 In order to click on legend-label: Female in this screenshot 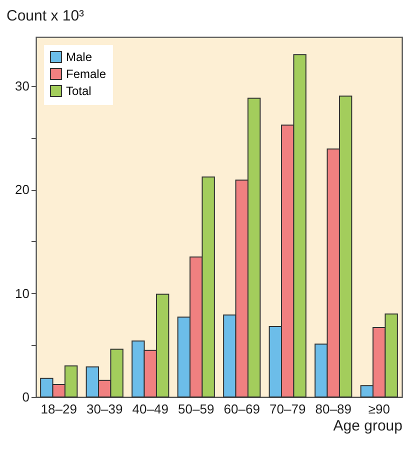, I will do `click(86, 74)`.